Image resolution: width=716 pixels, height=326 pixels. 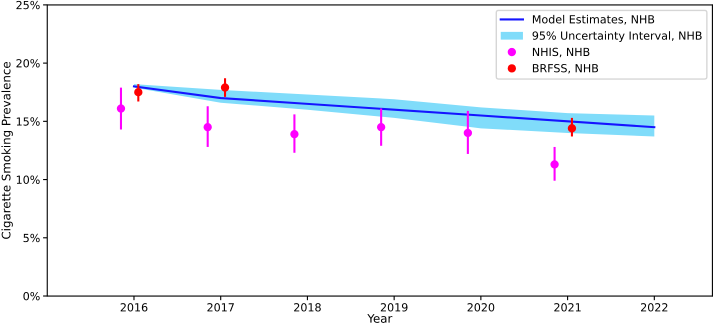 I want to click on legend-label: 95% Uncertainty Interval, NHB, so click(x=617, y=36).